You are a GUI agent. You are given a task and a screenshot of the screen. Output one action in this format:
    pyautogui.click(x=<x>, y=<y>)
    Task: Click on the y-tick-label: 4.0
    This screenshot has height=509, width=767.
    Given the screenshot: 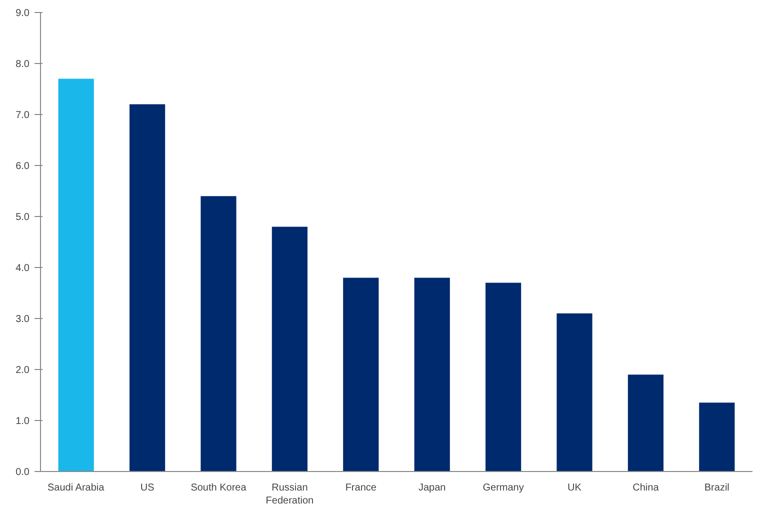 What is the action you would take?
    pyautogui.click(x=23, y=268)
    